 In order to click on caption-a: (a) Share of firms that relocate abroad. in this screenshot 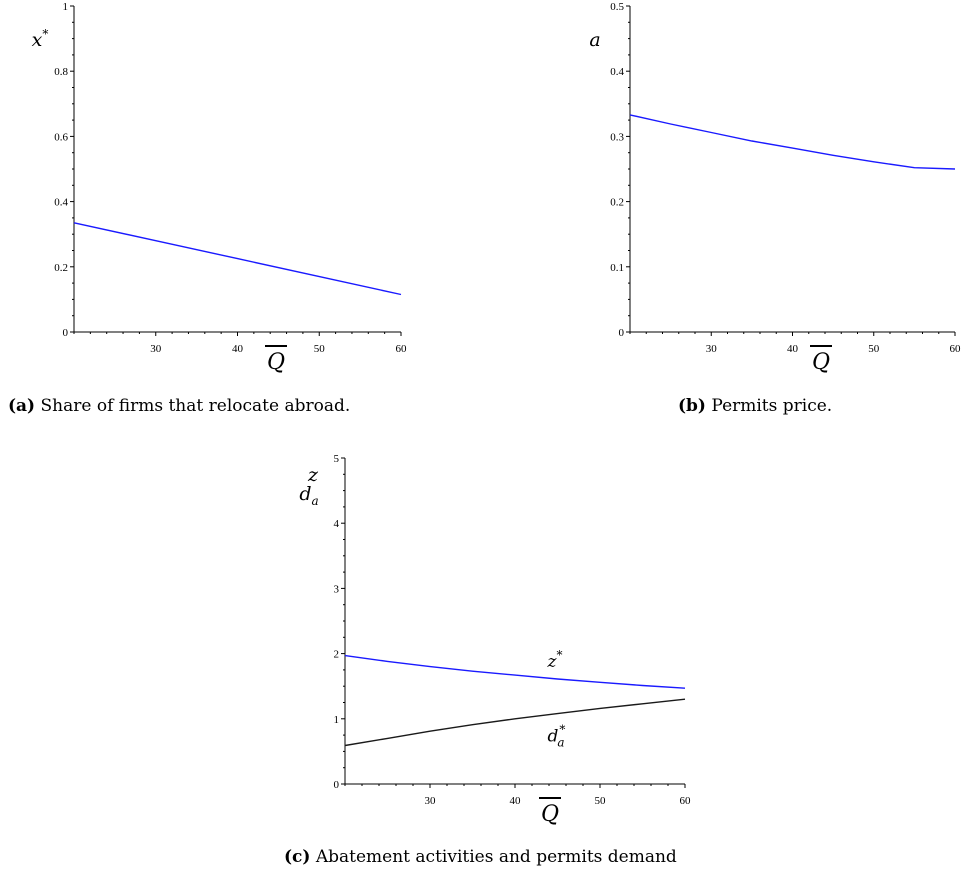, I will do `click(179, 406)`.